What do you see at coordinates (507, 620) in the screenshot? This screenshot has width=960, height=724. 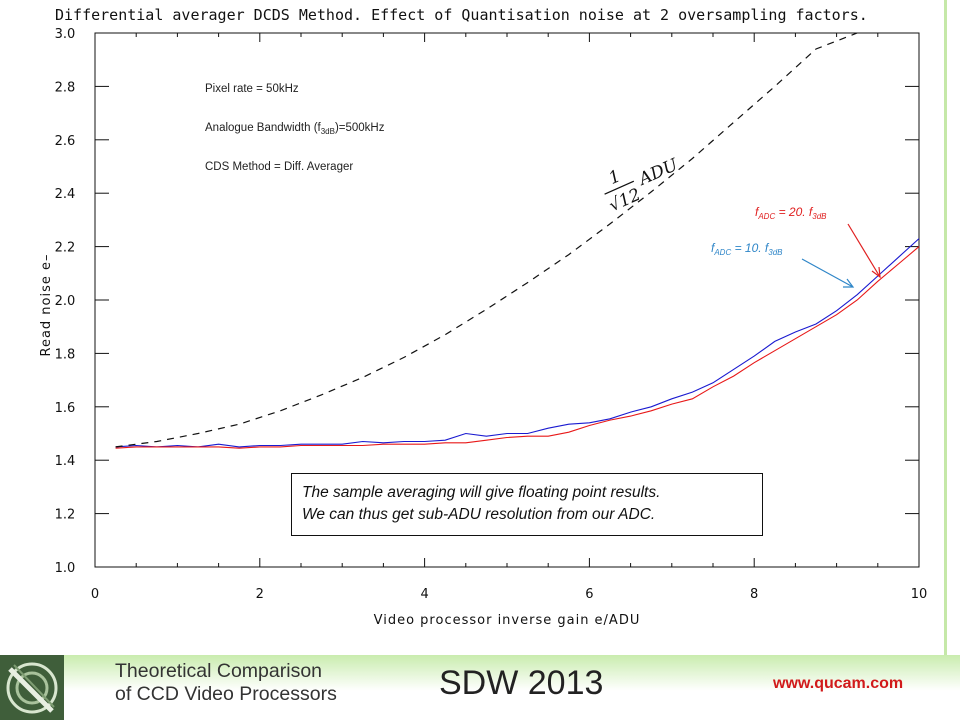 I see `x-axis-label: Video processor inverse gain e/ADU` at bounding box center [507, 620].